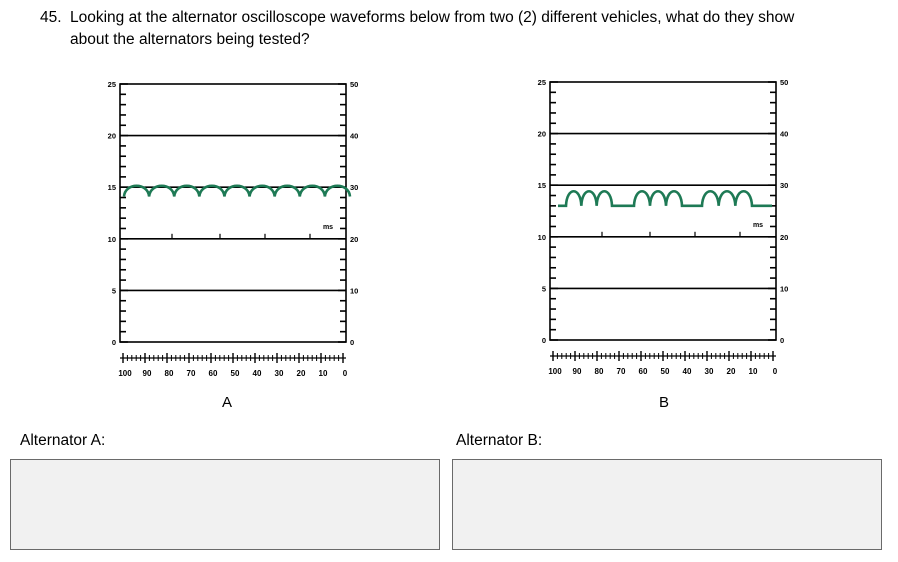  Describe the element at coordinates (190, 39) in the screenshot. I see `question-text-line2: about the alternators being tested?` at that location.